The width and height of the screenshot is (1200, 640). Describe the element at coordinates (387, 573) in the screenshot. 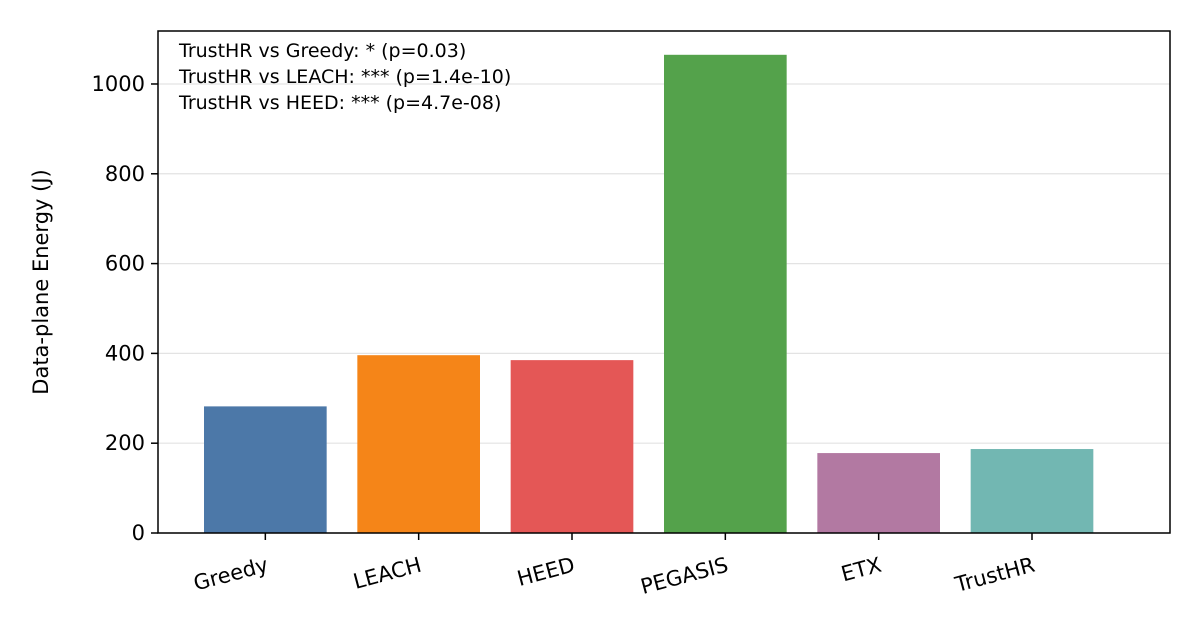

I see `x-tick-label-leach: LEACH` at that location.